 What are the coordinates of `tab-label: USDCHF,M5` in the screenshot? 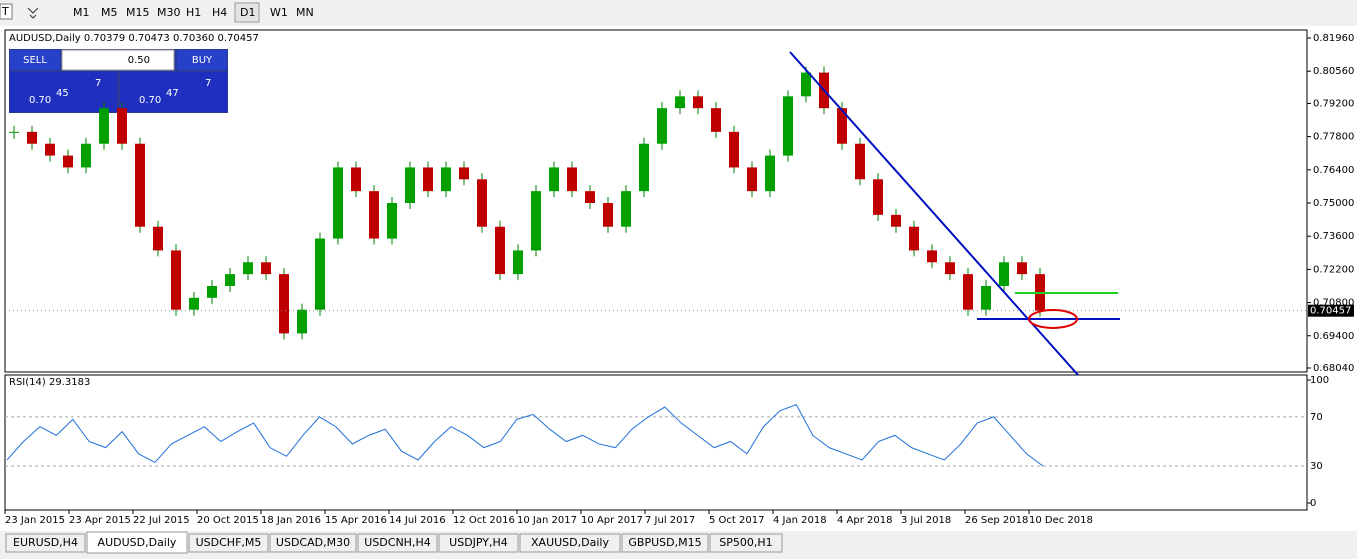 It's located at (229, 542).